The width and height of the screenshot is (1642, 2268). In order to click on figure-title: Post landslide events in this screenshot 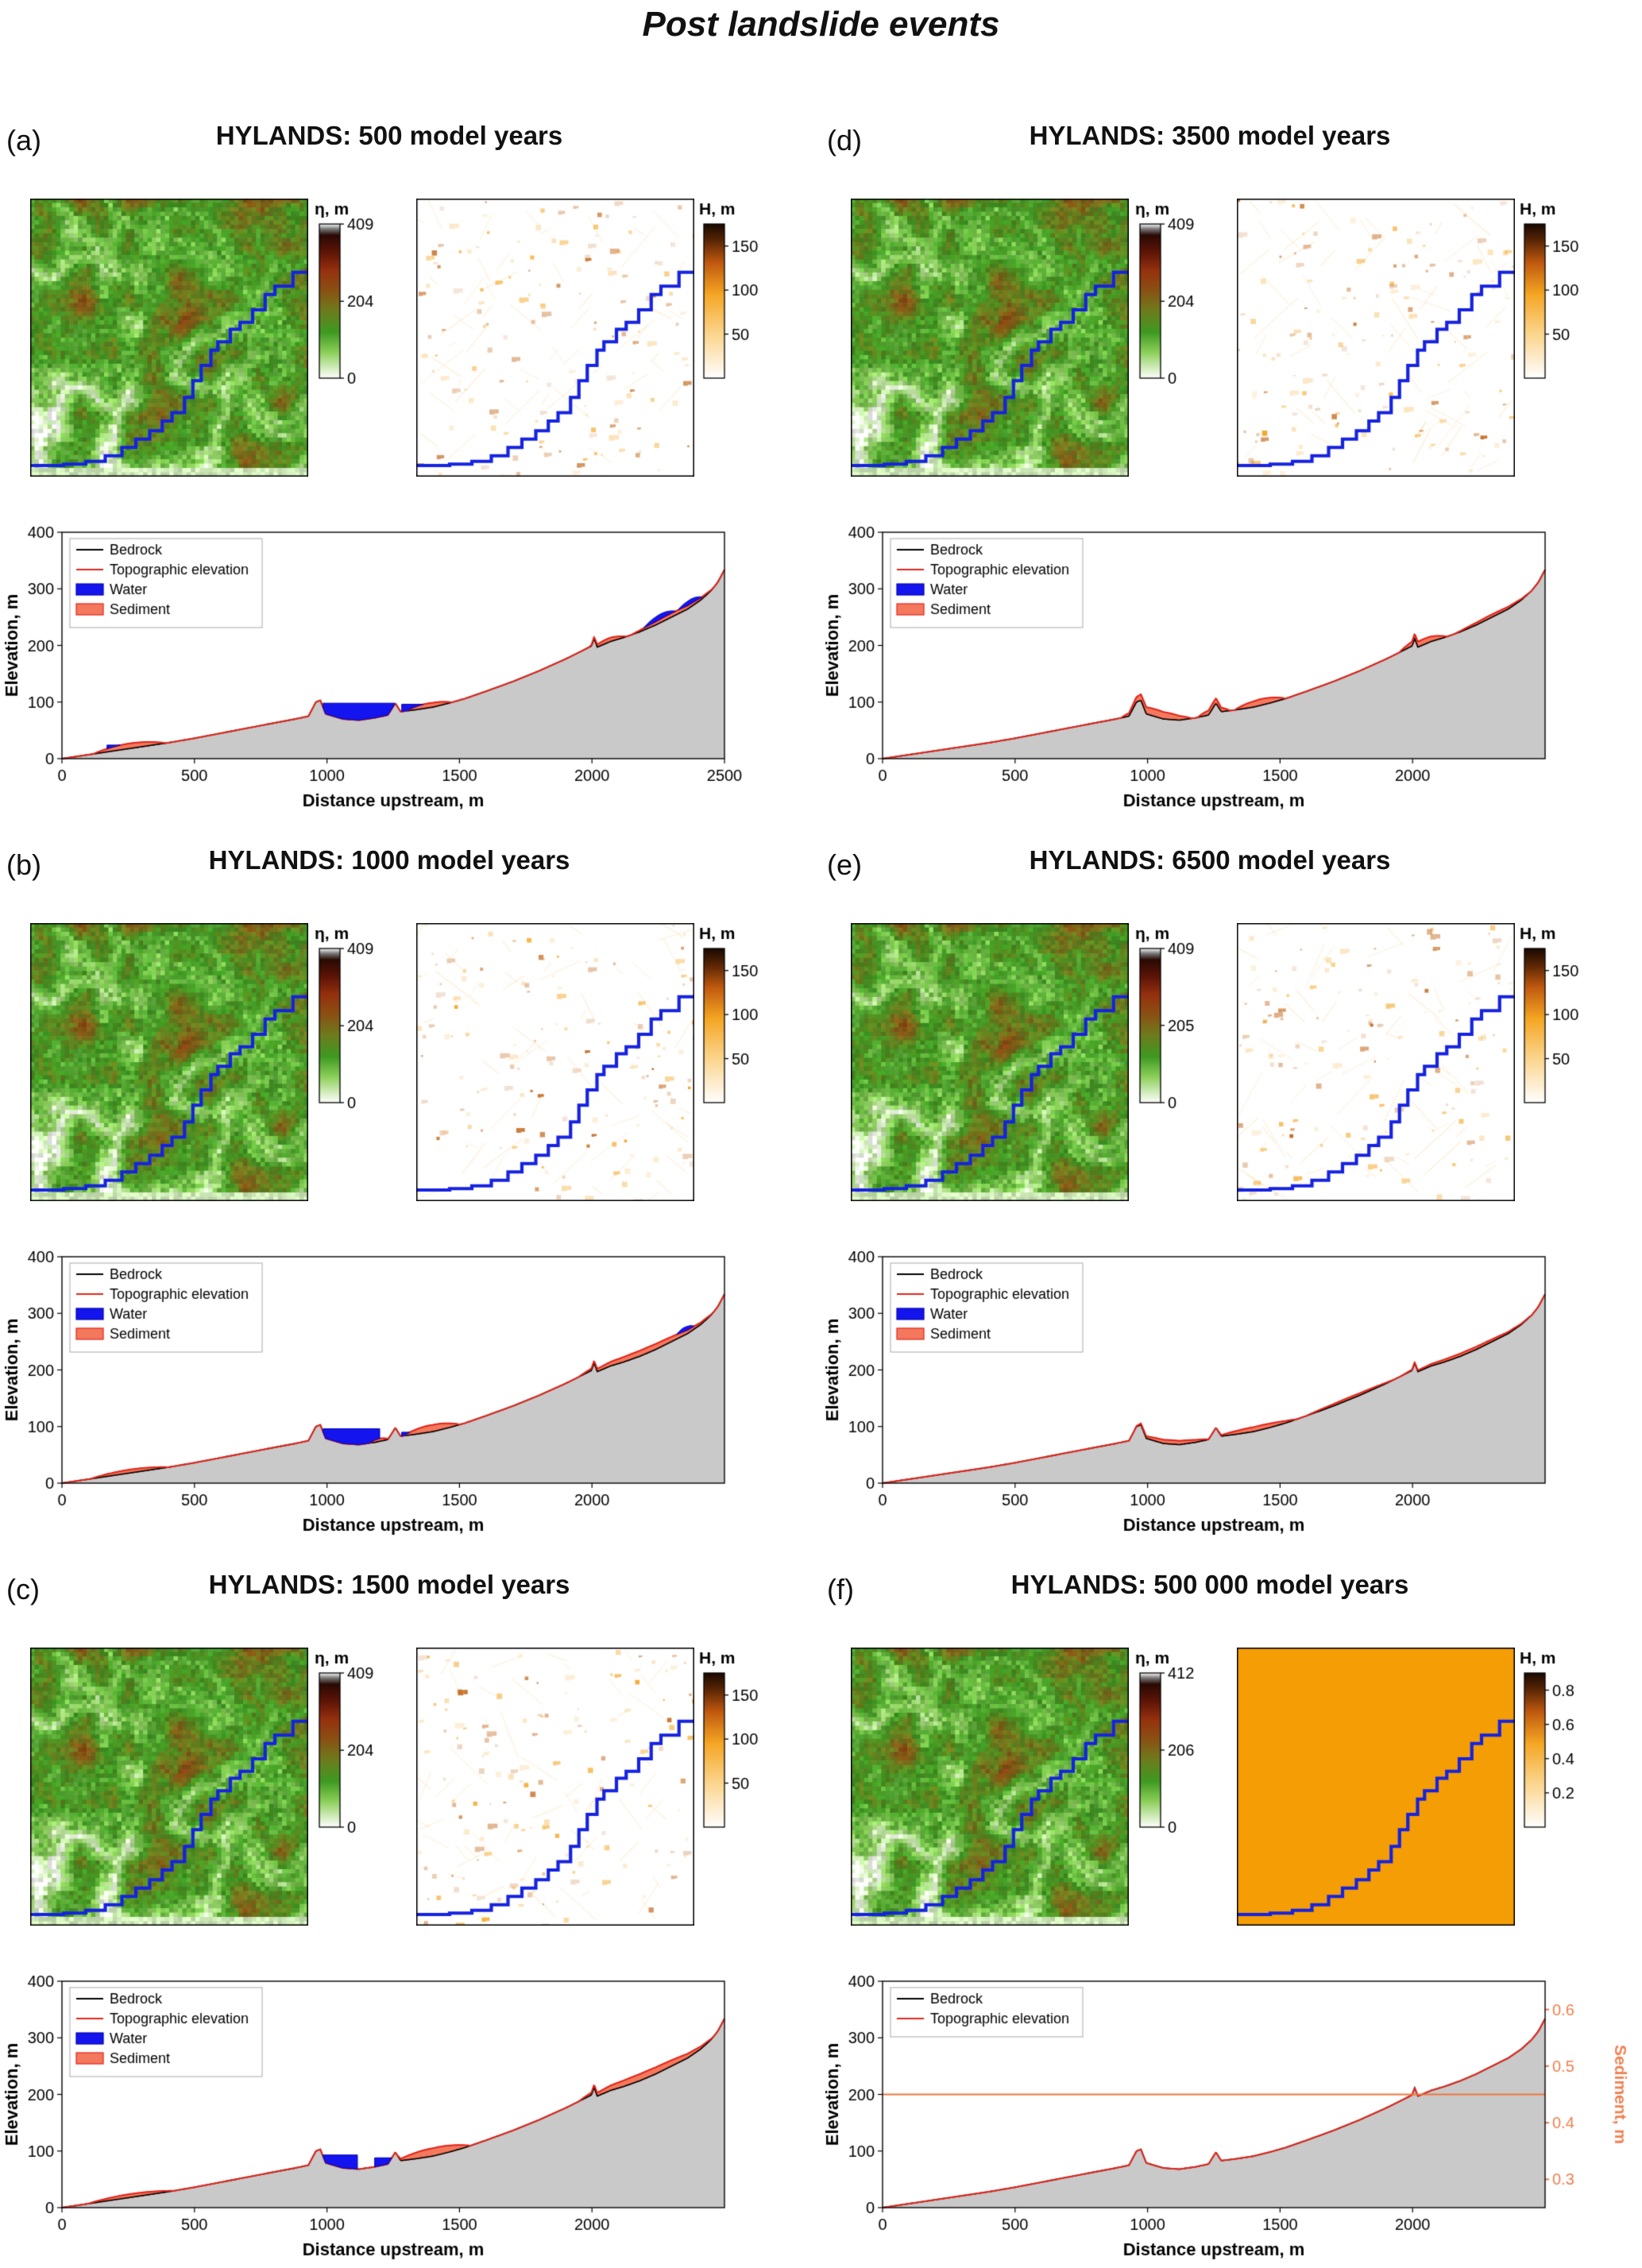, I will do `click(821, 24)`.